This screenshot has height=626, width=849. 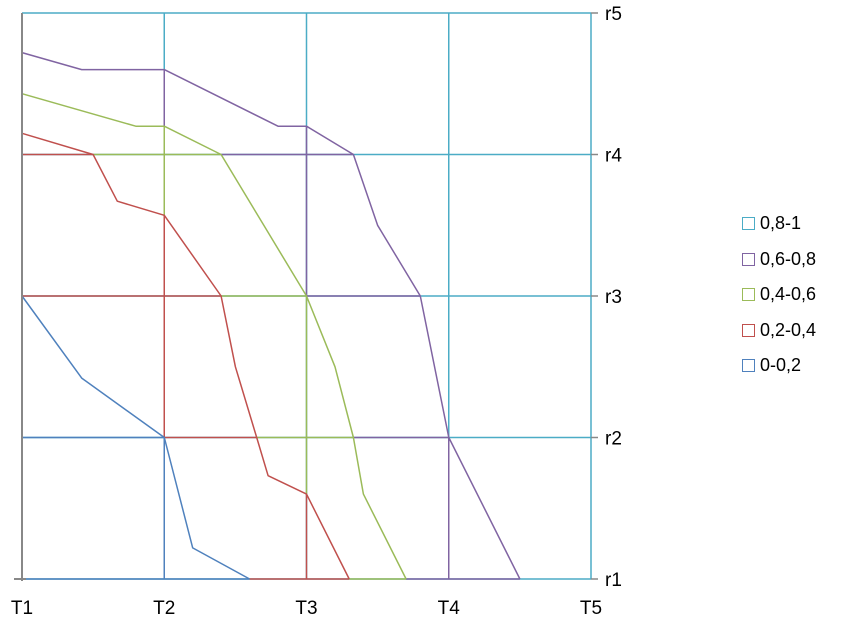 I want to click on legend-label: 0-0,2, so click(x=781, y=365).